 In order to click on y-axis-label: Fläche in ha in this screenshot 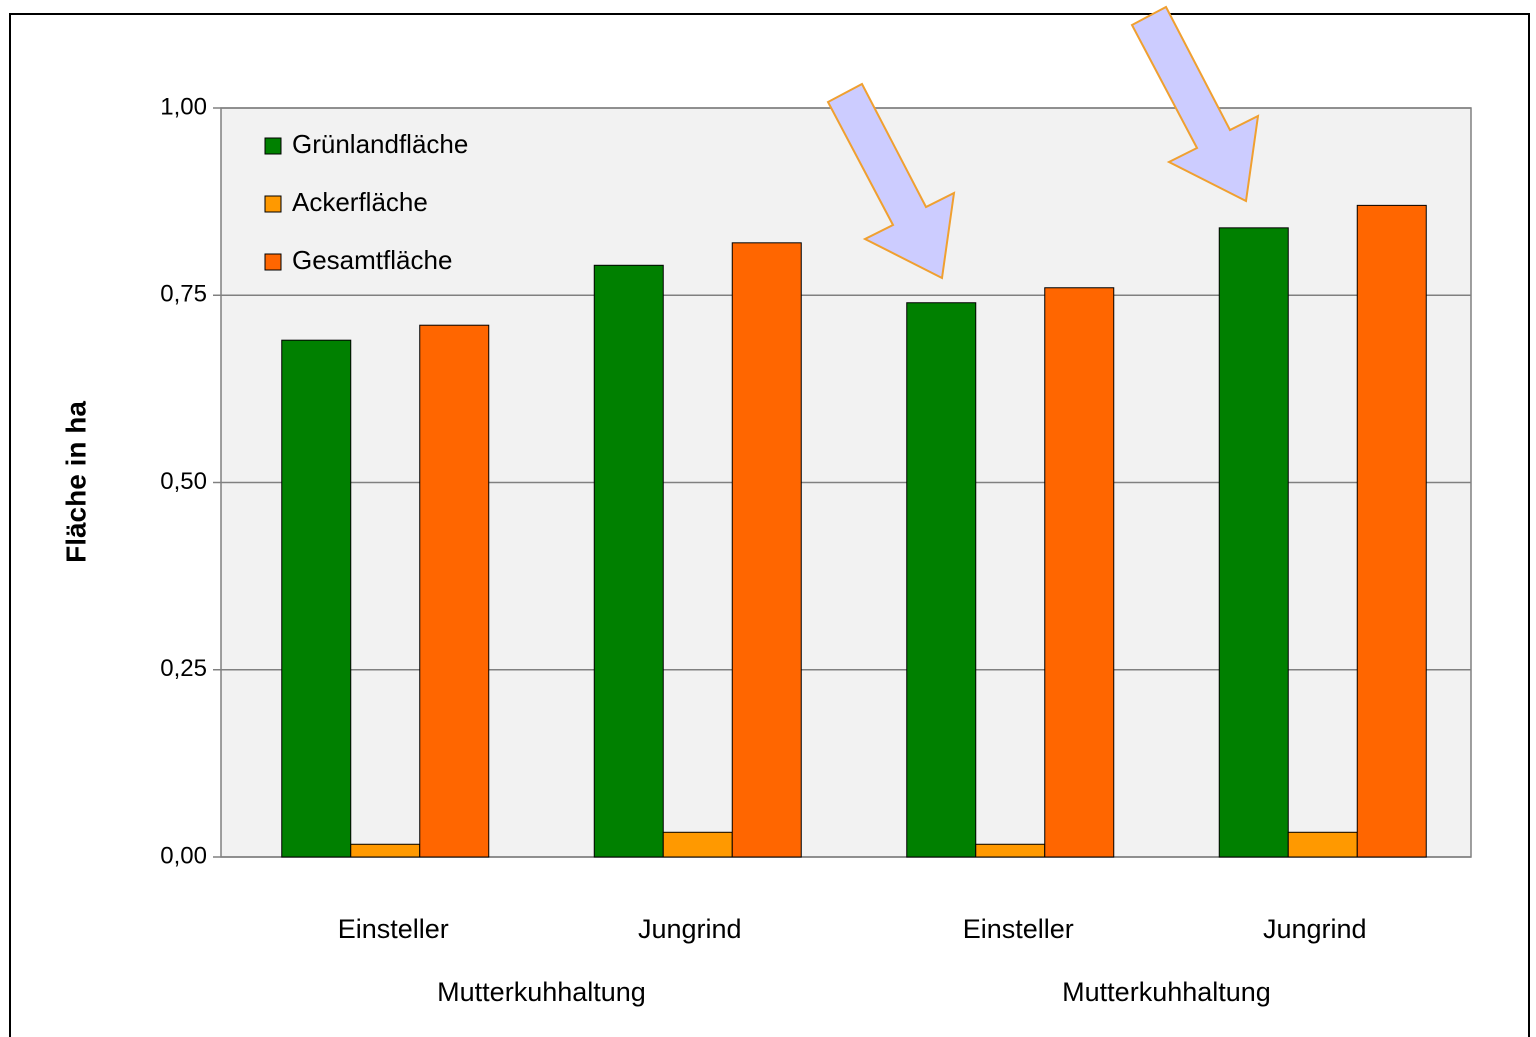, I will do `click(75, 482)`.